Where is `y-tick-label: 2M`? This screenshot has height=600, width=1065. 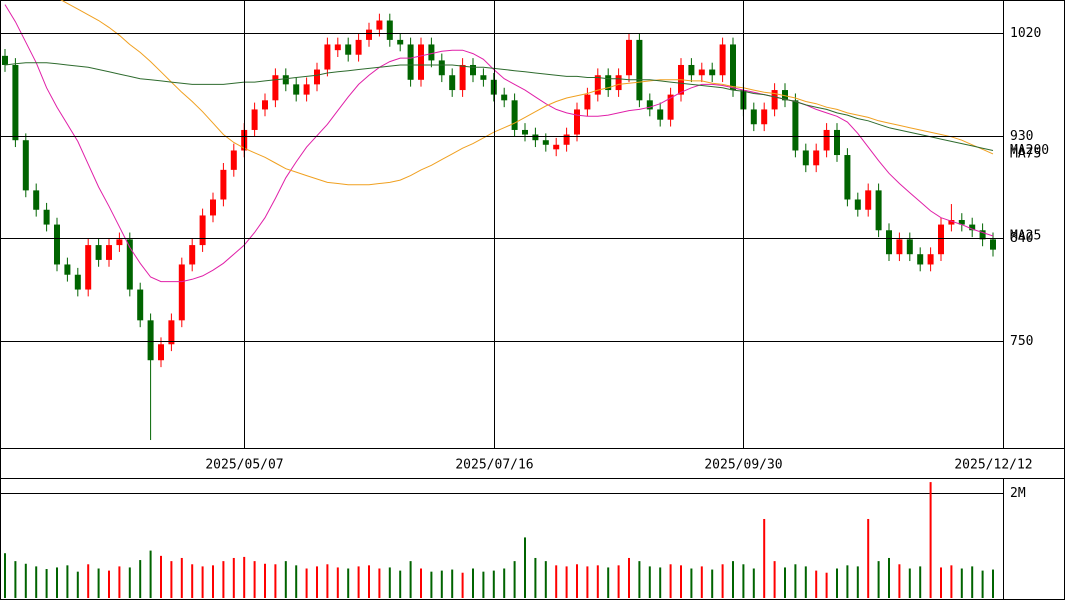 y-tick-label: 2M is located at coordinates (1018, 493).